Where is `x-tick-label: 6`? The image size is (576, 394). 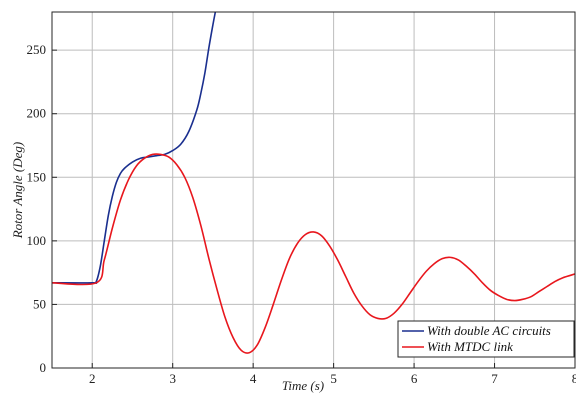
x-tick-label: 6 is located at coordinates (414, 378).